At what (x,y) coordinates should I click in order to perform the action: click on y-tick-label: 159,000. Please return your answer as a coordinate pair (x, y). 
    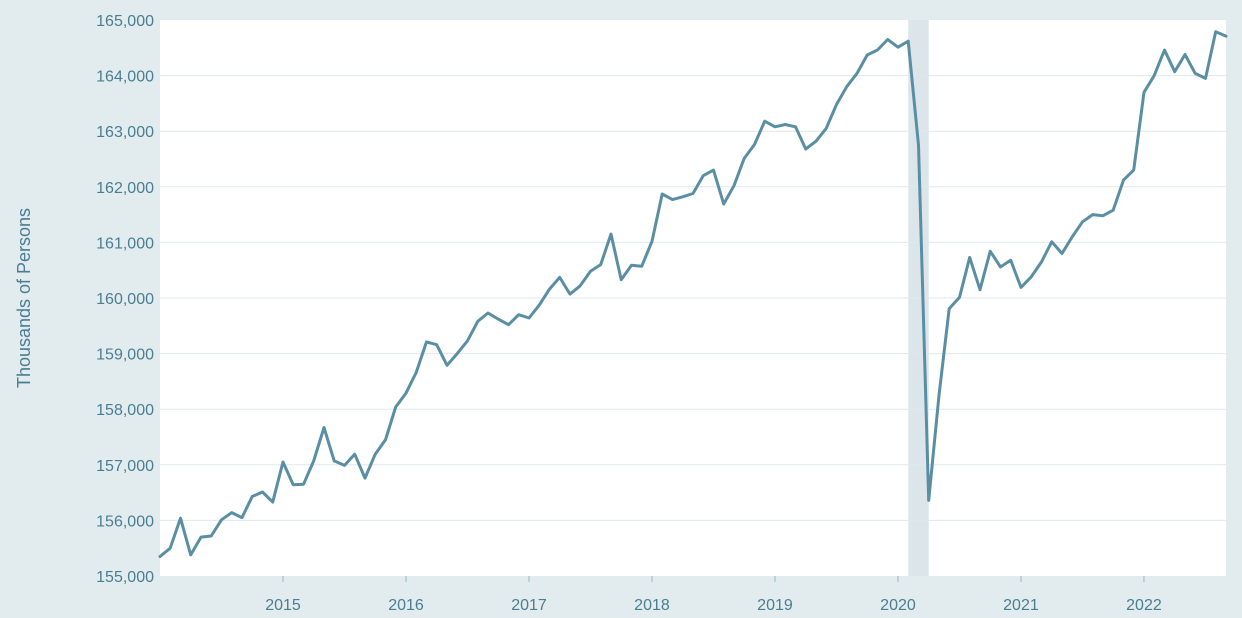
    Looking at the image, I should click on (125, 355).